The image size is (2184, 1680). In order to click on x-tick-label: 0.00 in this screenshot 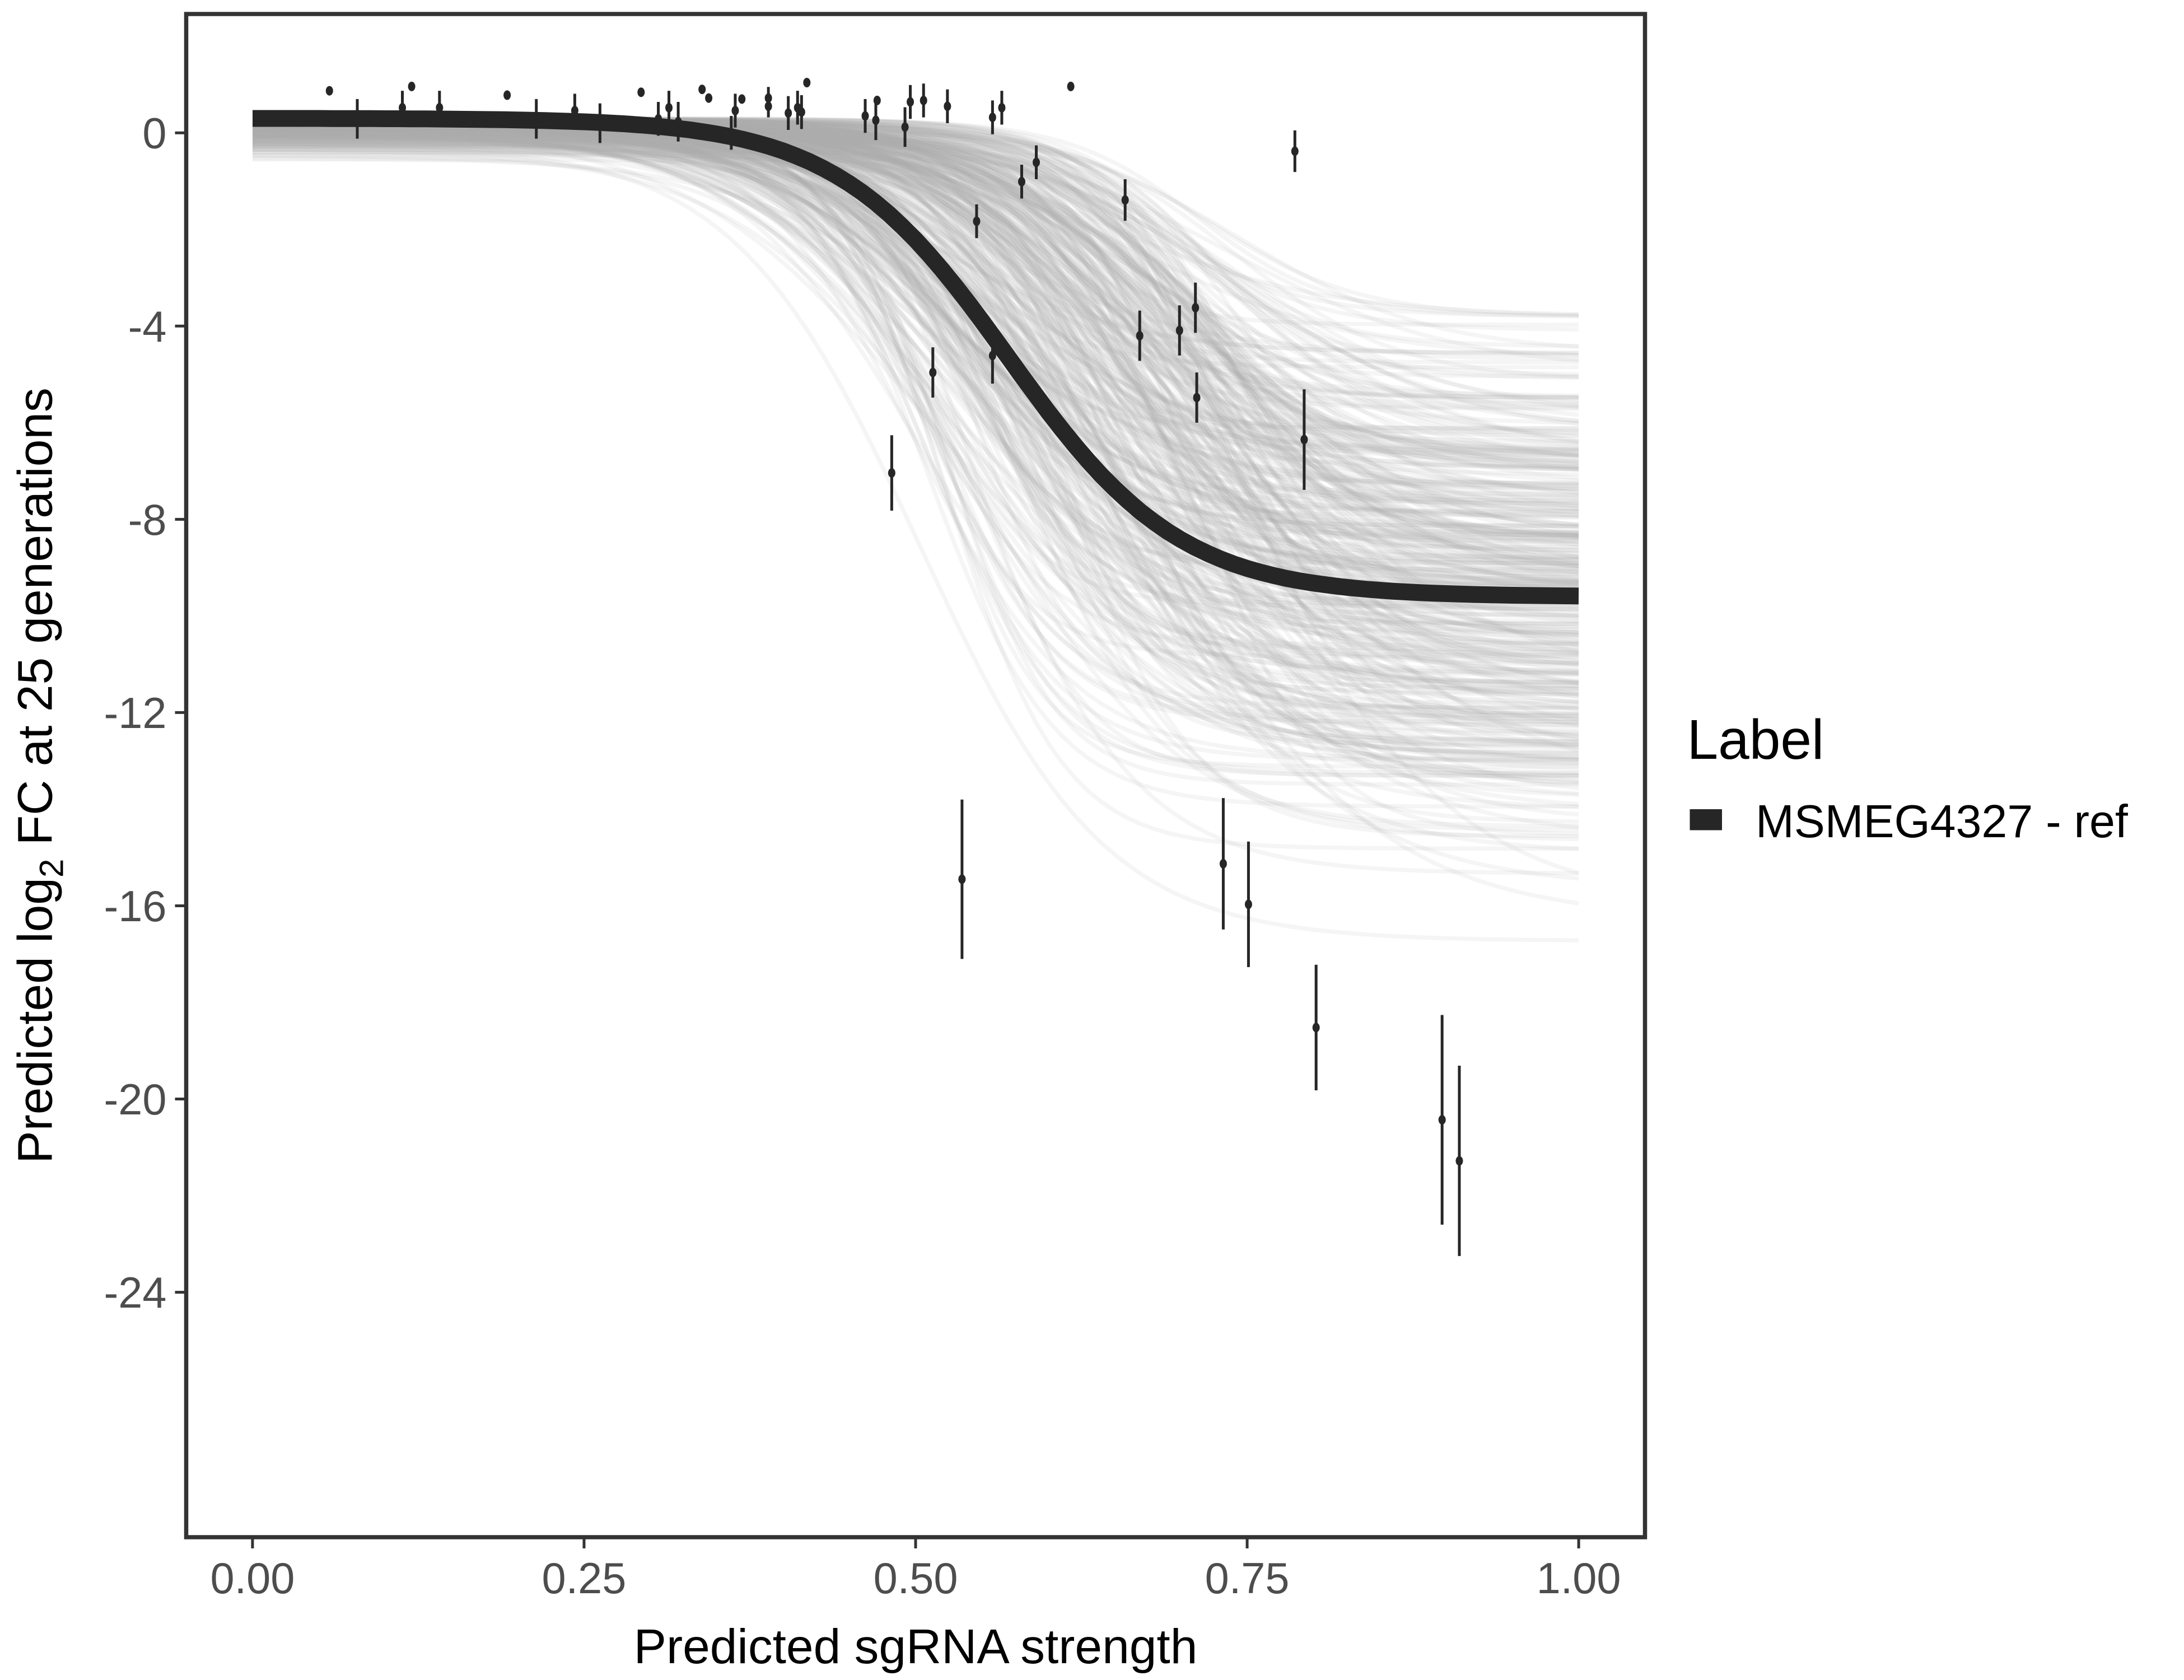, I will do `click(253, 1579)`.